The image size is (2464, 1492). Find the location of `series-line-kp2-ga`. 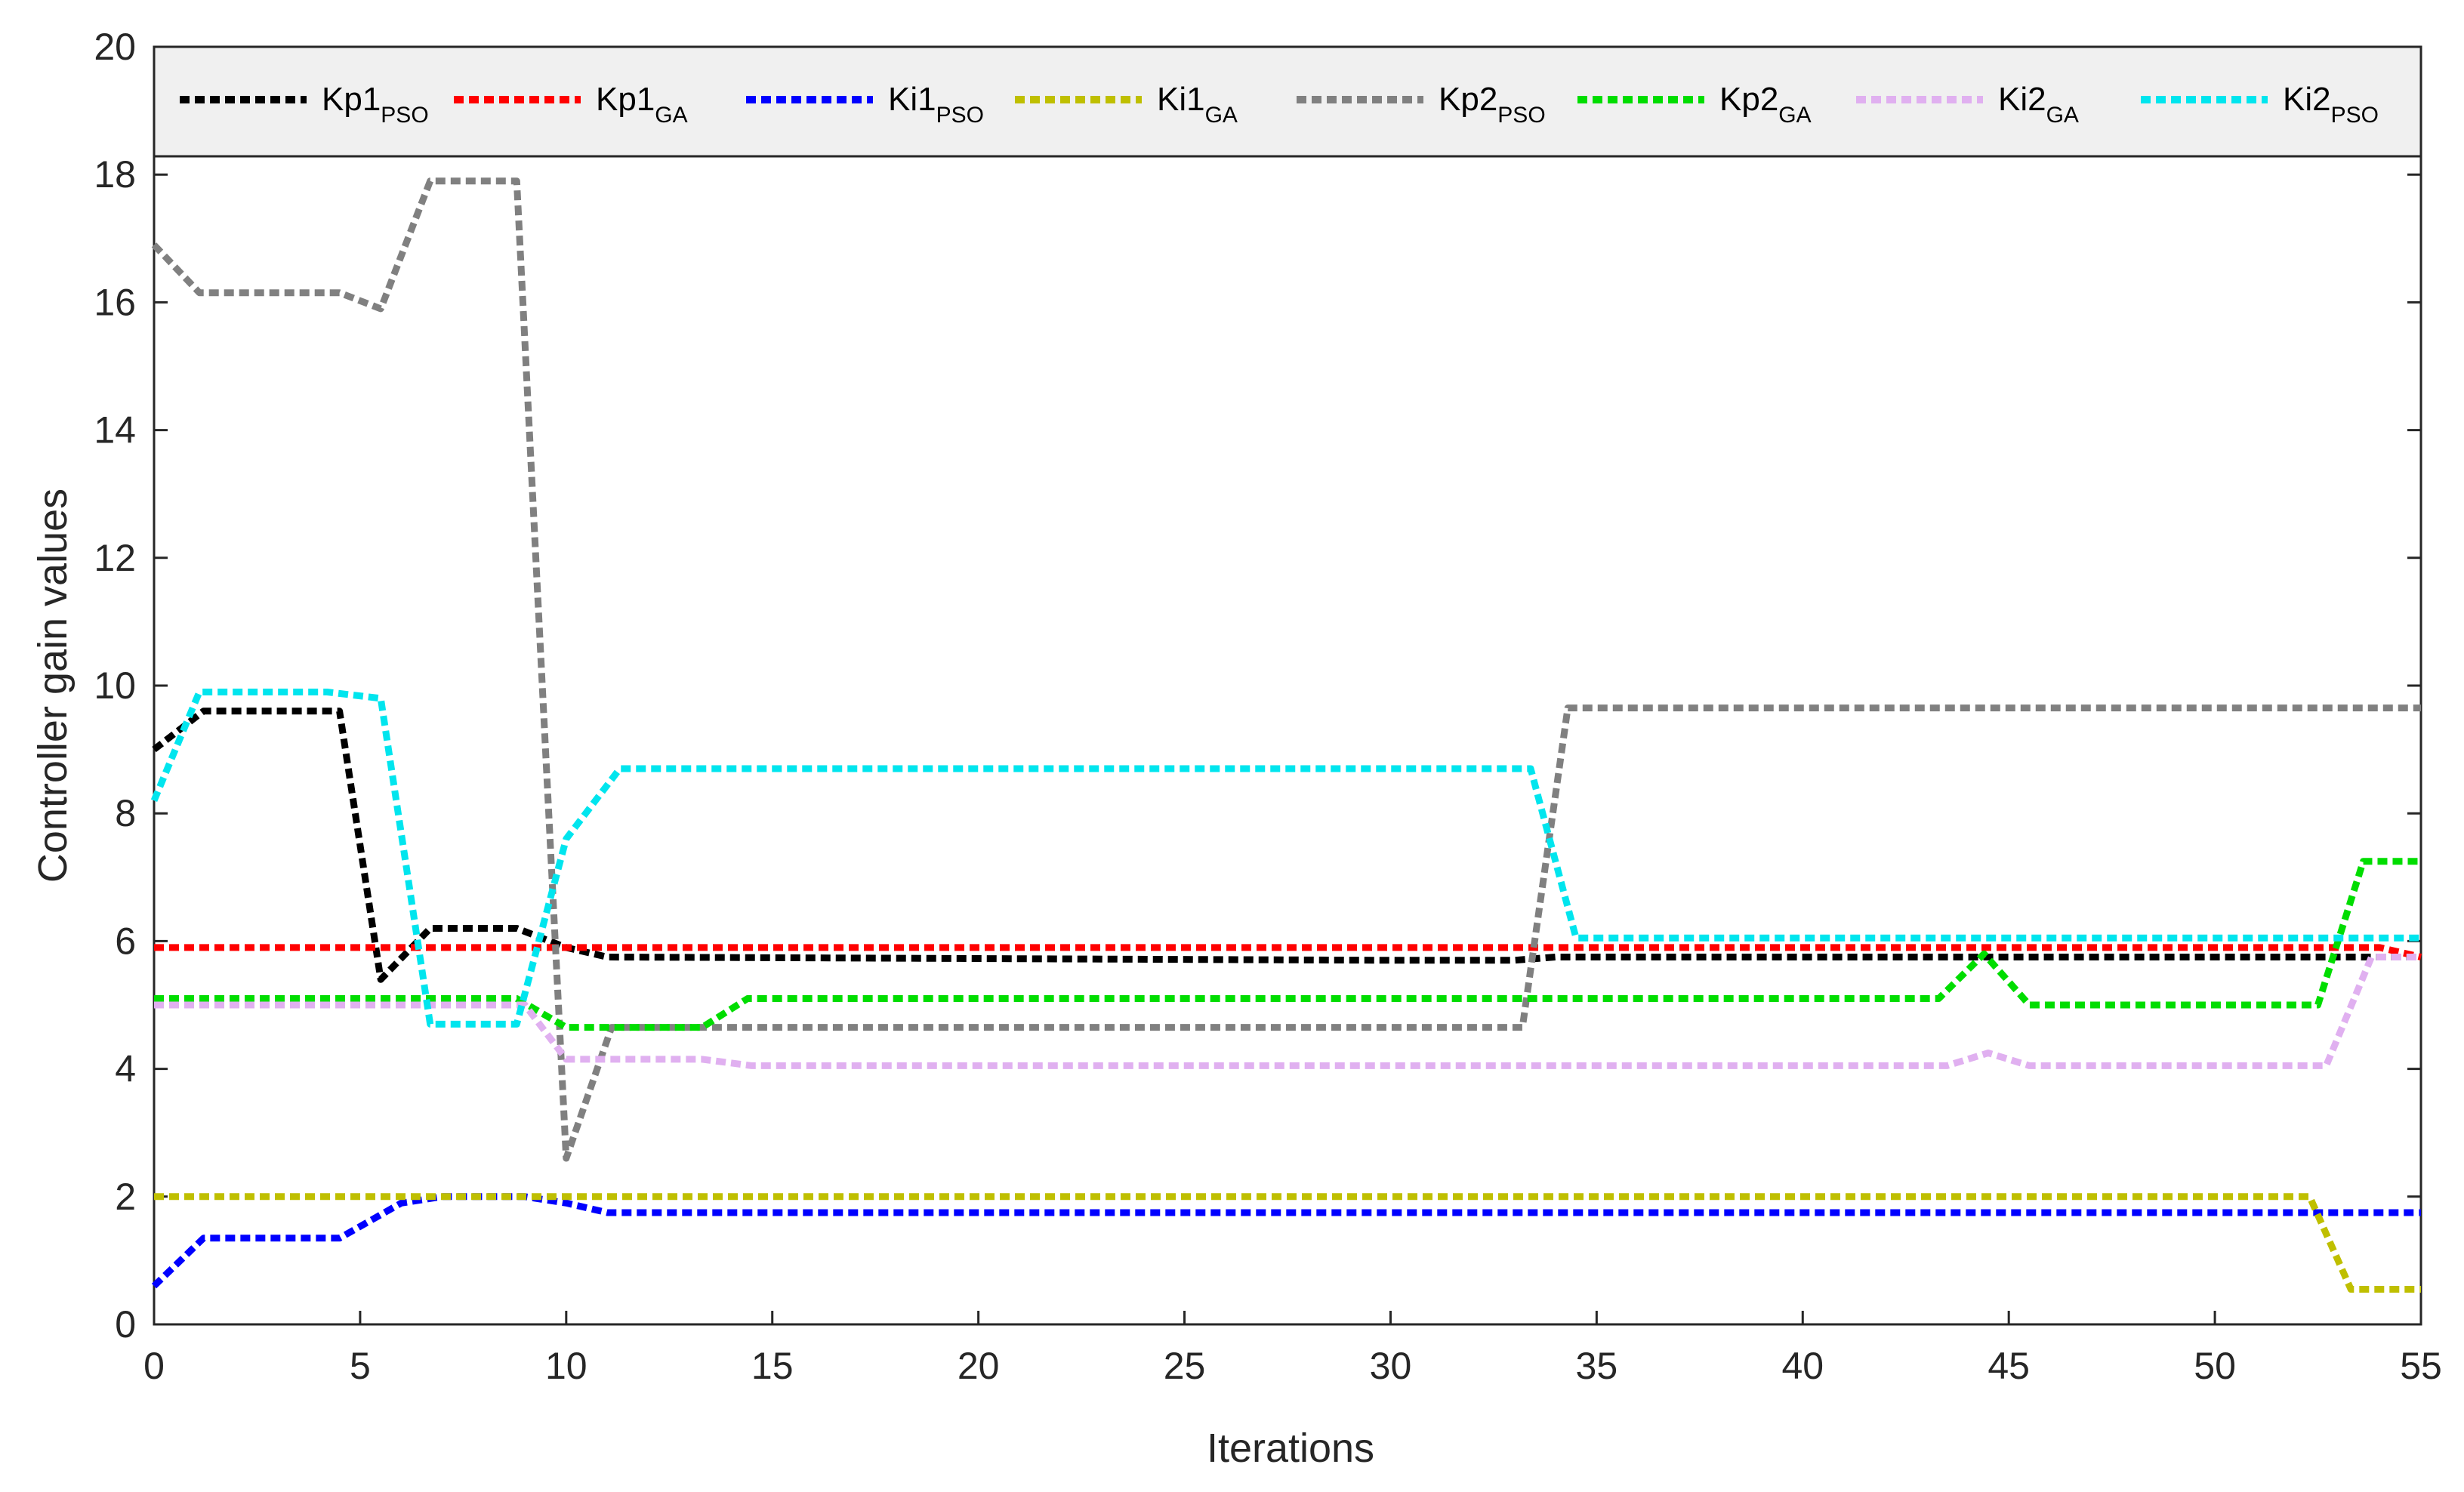

series-line-kp2-ga is located at coordinates (1287, 944).